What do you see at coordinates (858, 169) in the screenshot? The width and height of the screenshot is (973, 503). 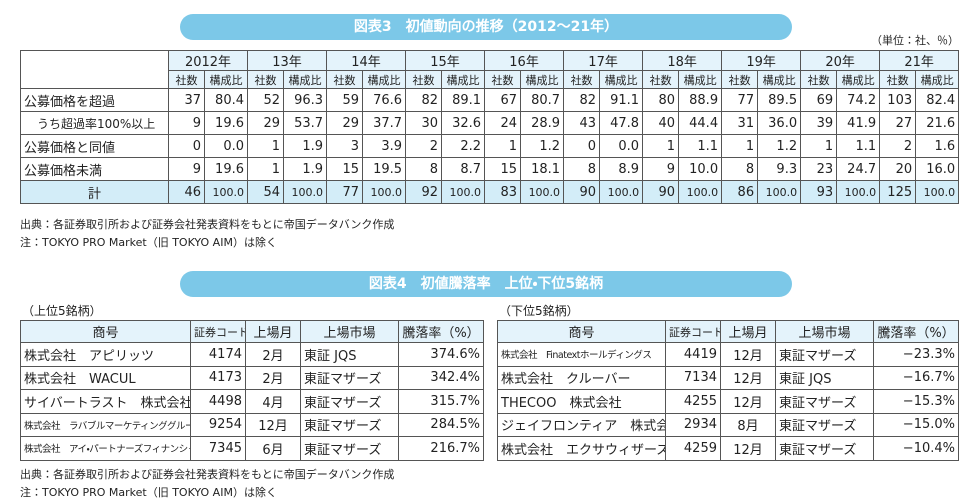 I see `ratio-cell: 24.7` at bounding box center [858, 169].